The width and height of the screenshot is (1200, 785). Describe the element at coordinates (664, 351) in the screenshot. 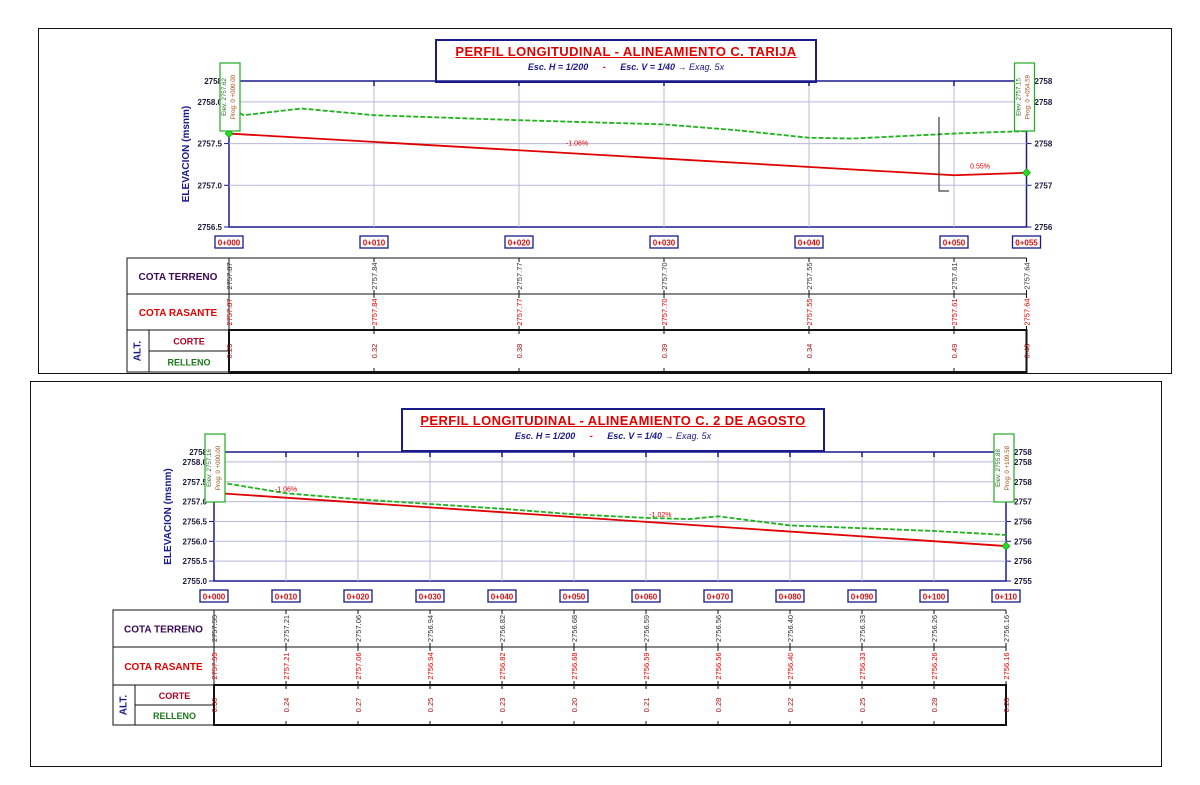

I see `profile-1-altura-value: 0.39` at that location.